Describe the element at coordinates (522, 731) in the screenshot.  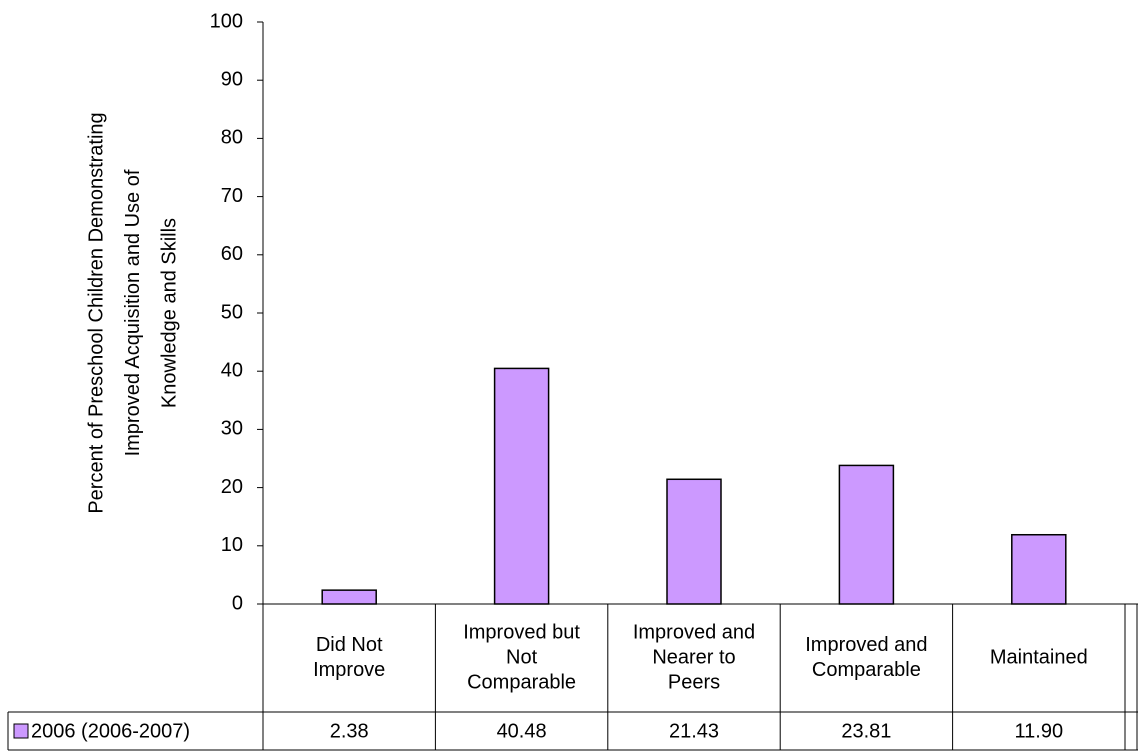
I see `table-value: 40.48` at that location.